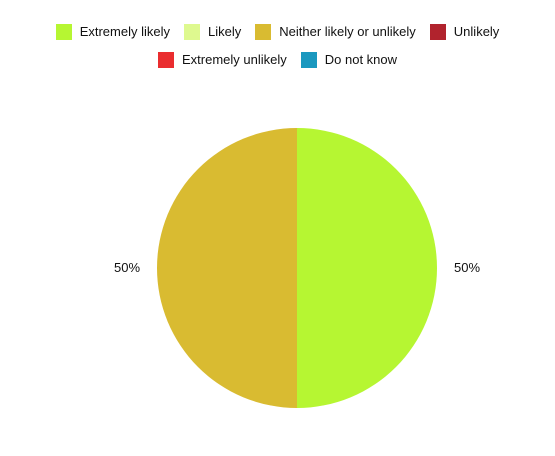 The image size is (555, 456). I want to click on pie-data-label-extremely-likely: 50%, so click(467, 267).